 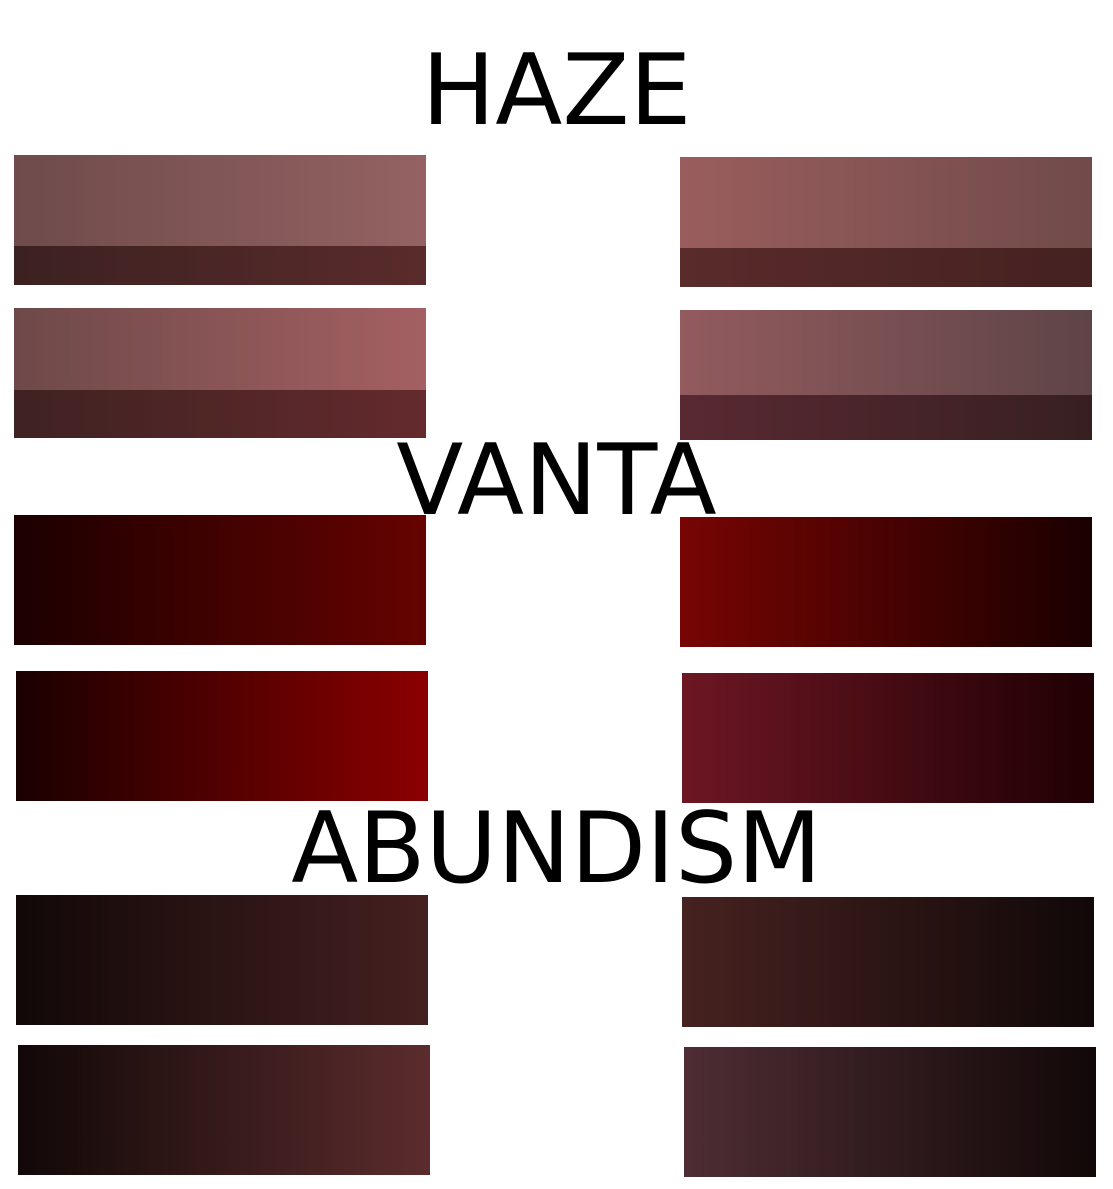 I want to click on haze-swatch-3-shadow-band, so click(x=220, y=414).